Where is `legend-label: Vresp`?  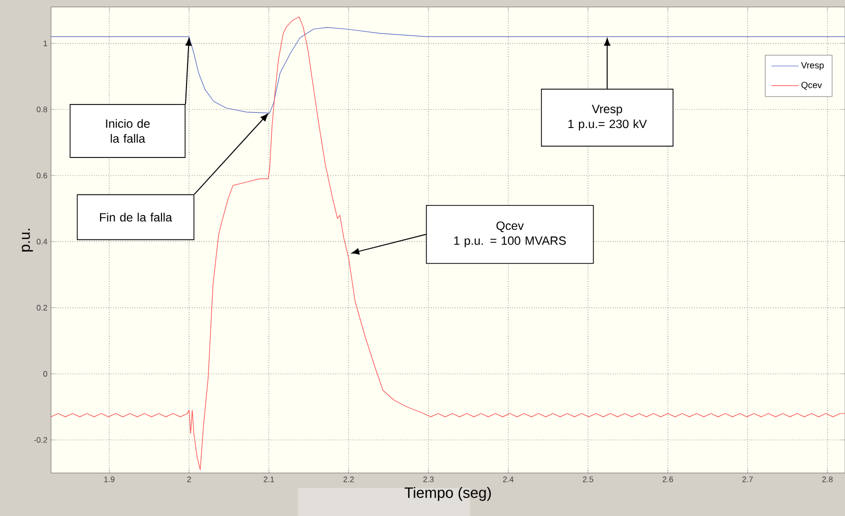
legend-label: Vresp is located at coordinates (812, 66).